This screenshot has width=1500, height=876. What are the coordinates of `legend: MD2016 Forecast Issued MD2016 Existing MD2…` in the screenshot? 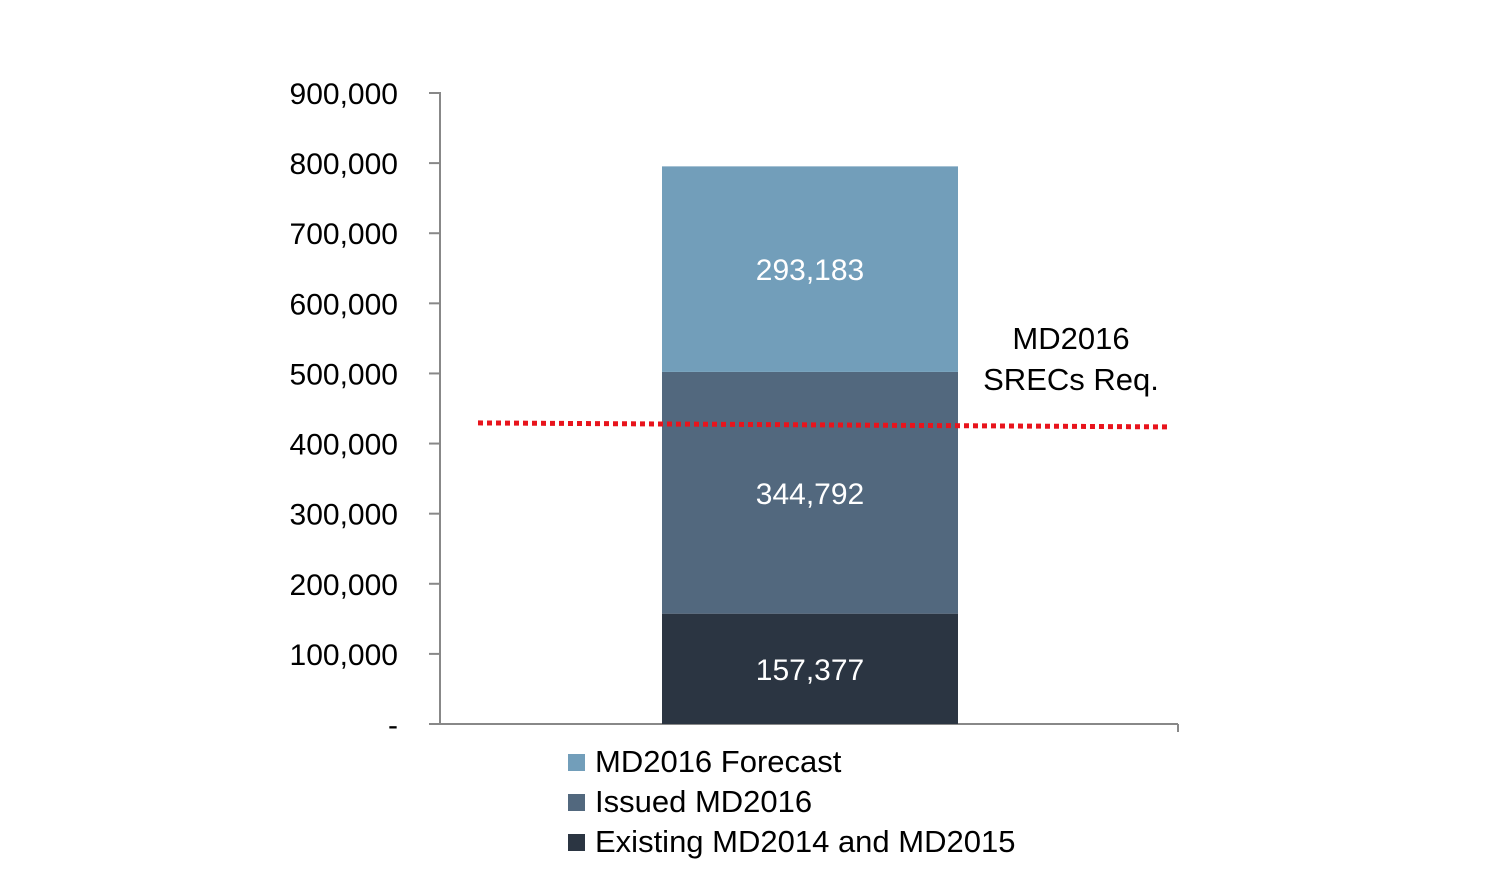 It's located at (791, 802).